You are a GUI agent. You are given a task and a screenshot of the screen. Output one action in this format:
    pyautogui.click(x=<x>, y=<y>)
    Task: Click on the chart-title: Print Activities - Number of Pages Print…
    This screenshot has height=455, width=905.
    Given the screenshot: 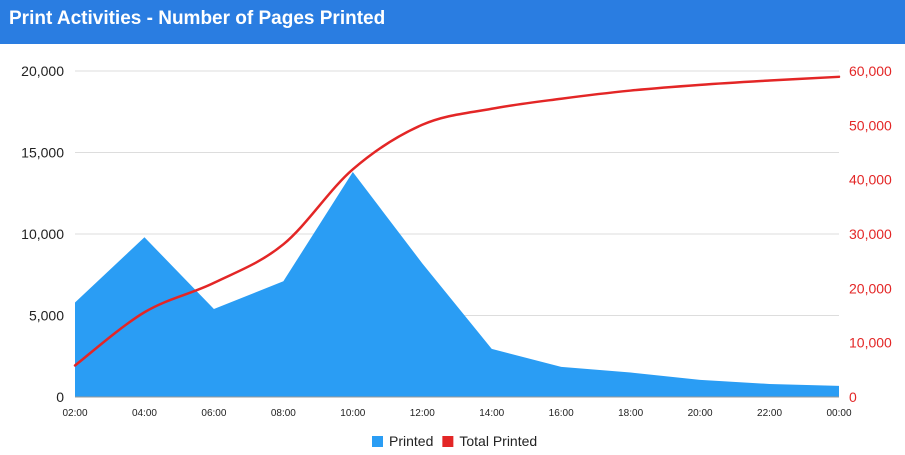 What is the action you would take?
    pyautogui.click(x=197, y=18)
    